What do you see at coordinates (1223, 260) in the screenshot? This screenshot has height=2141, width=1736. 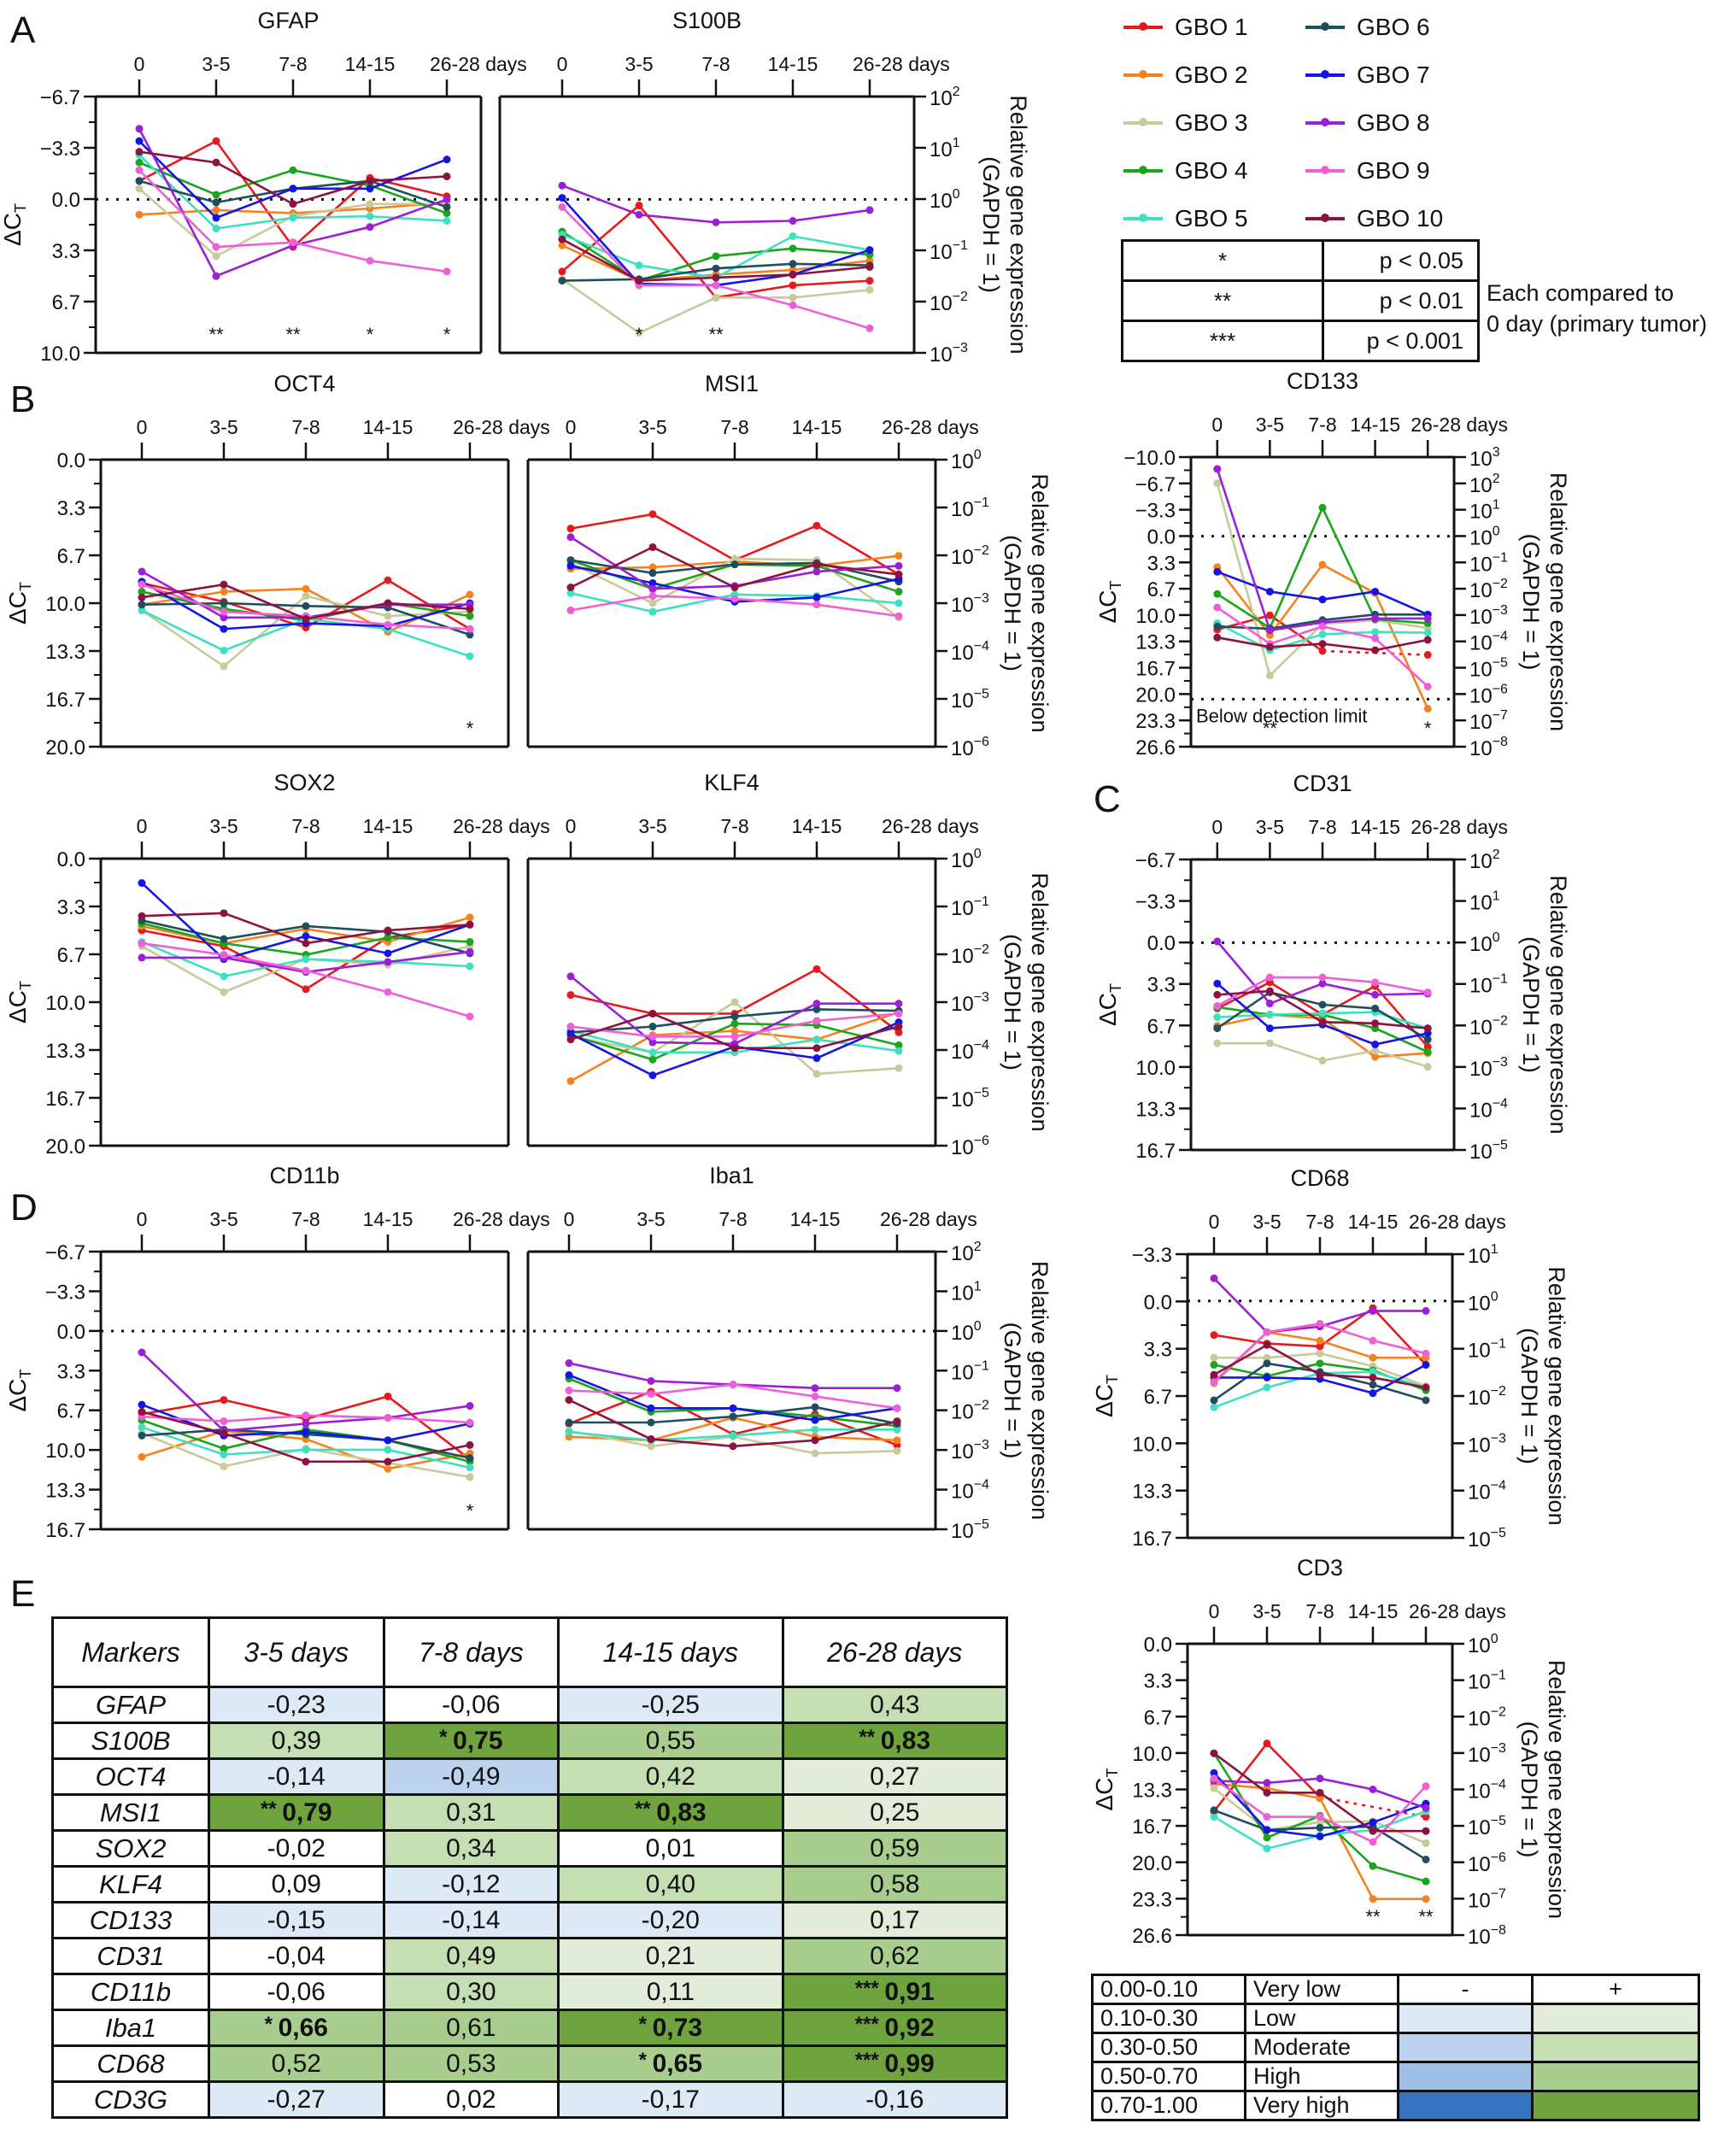 I see `sig-symbol: *` at bounding box center [1223, 260].